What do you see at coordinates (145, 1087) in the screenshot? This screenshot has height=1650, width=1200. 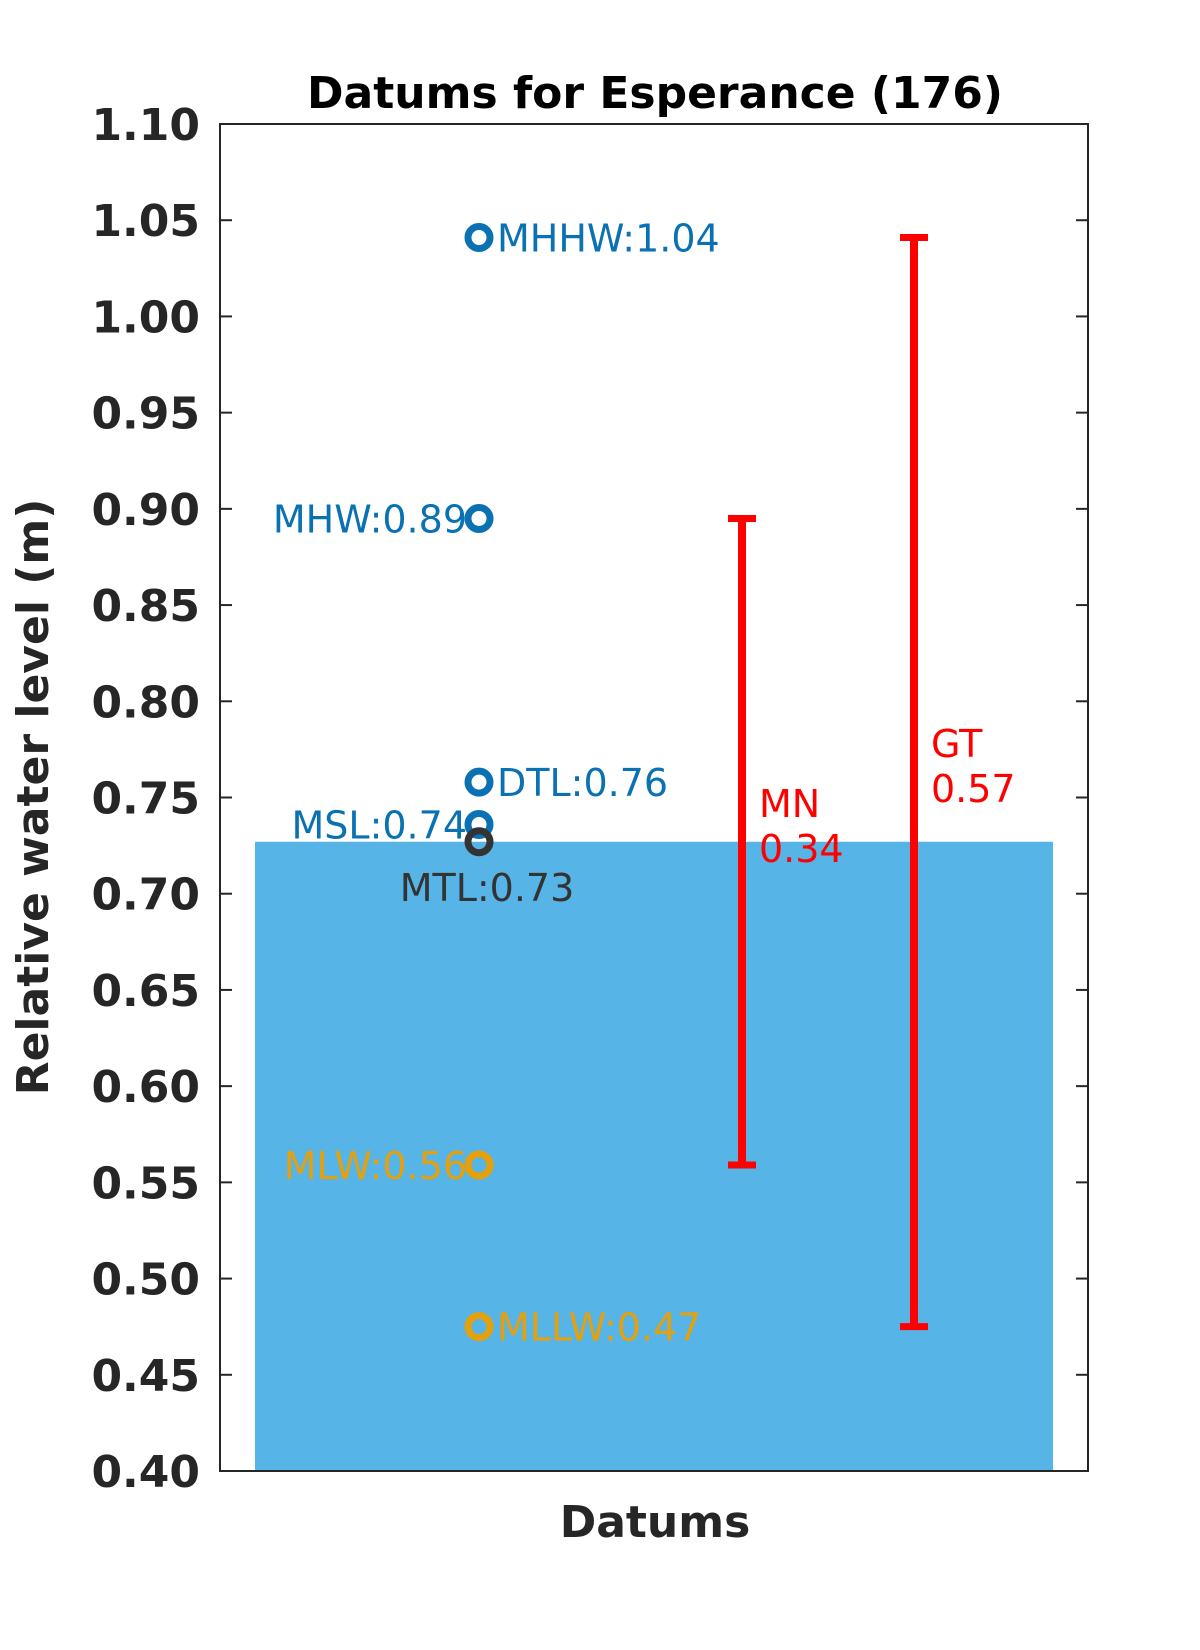 I see `y-tick-label: 0.60` at bounding box center [145, 1087].